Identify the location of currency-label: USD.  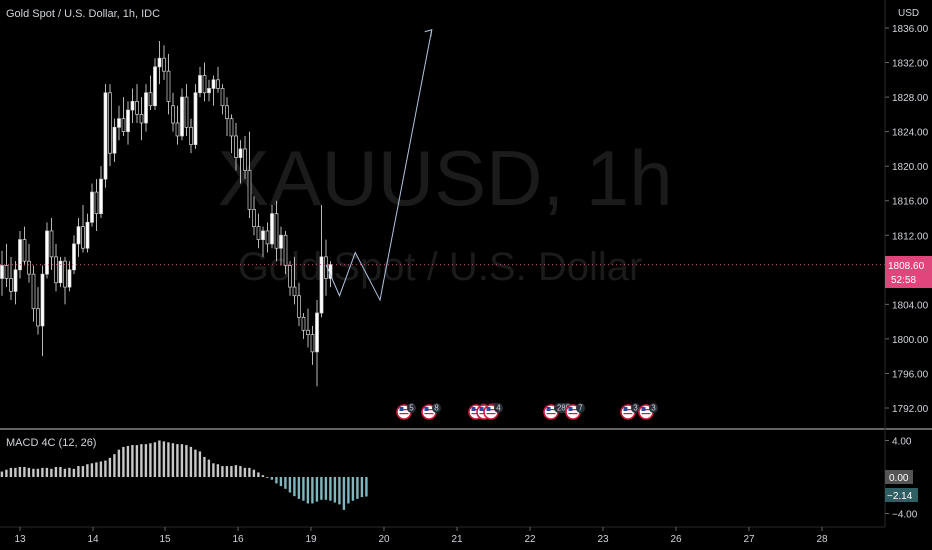
(908, 13).